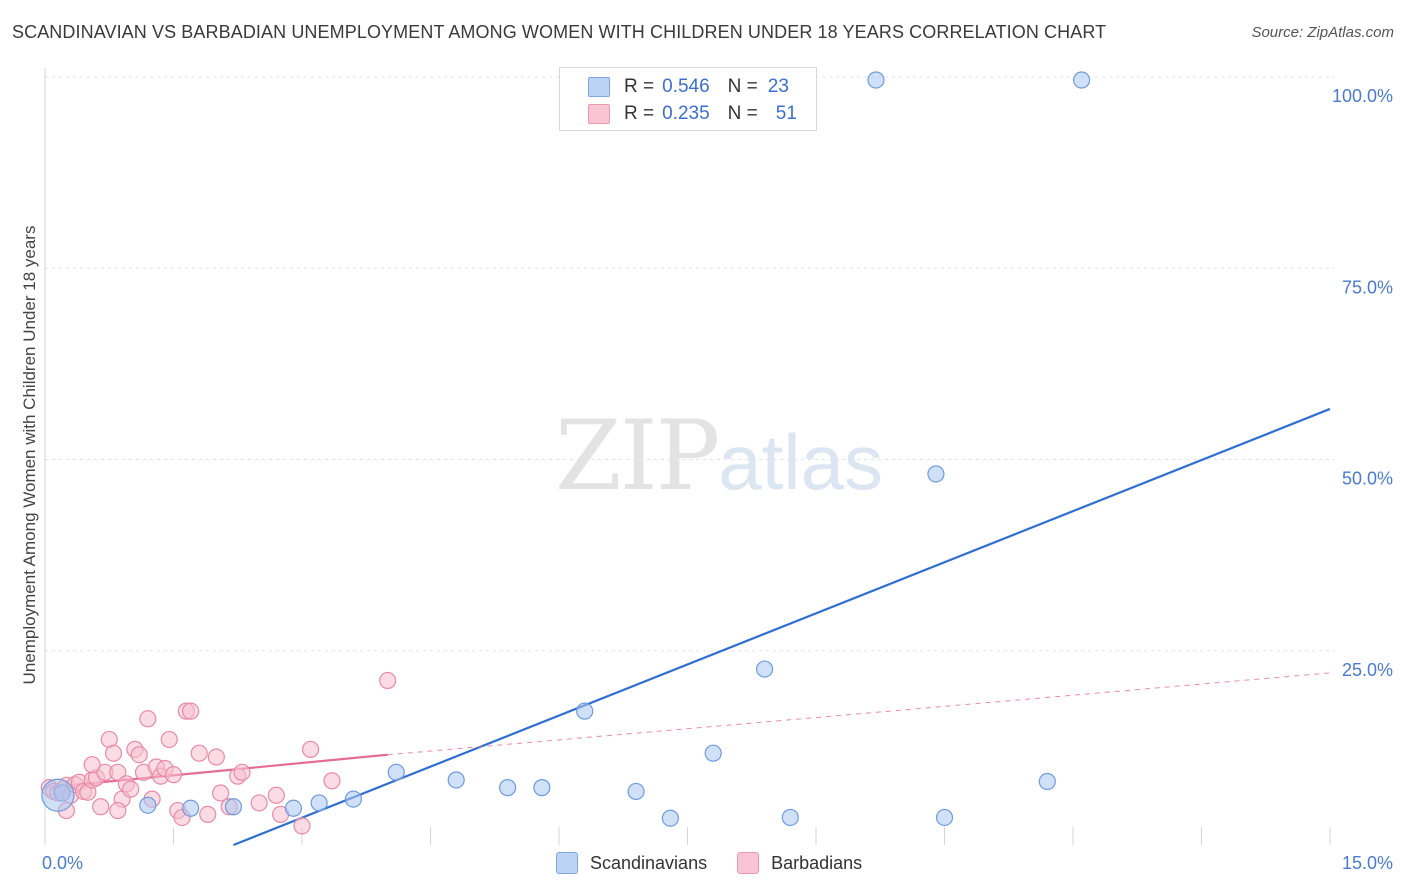  What do you see at coordinates (1362, 96) in the screenshot?
I see `y-tick-label: 100.0%` at bounding box center [1362, 96].